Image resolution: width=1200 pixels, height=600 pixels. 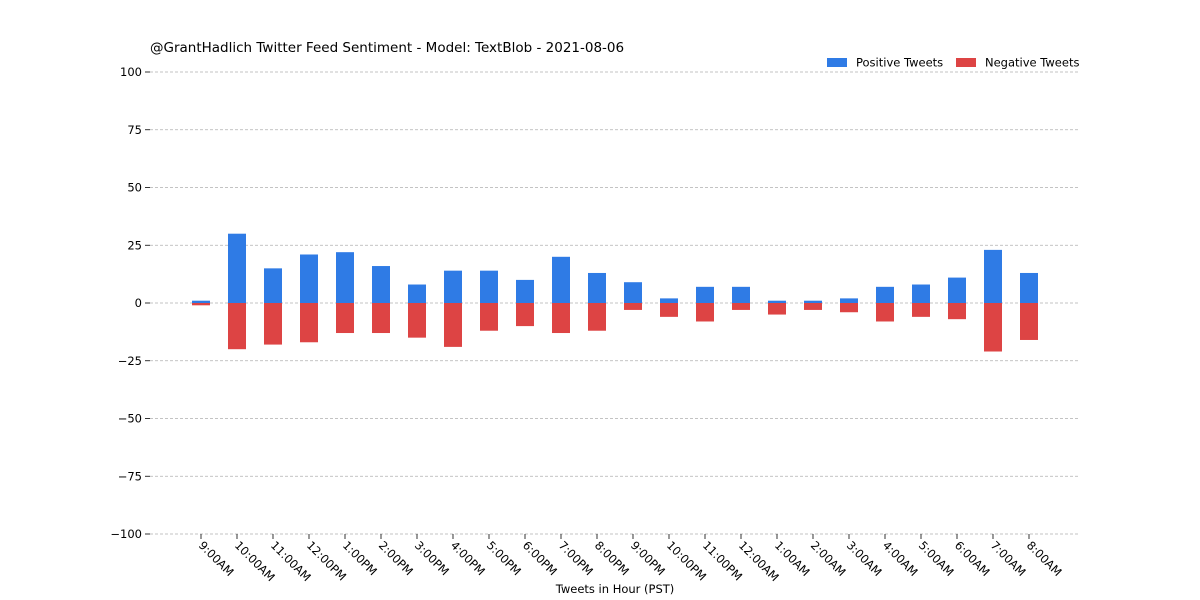 I want to click on x-tick-label: 5:00PM, so click(x=504, y=558).